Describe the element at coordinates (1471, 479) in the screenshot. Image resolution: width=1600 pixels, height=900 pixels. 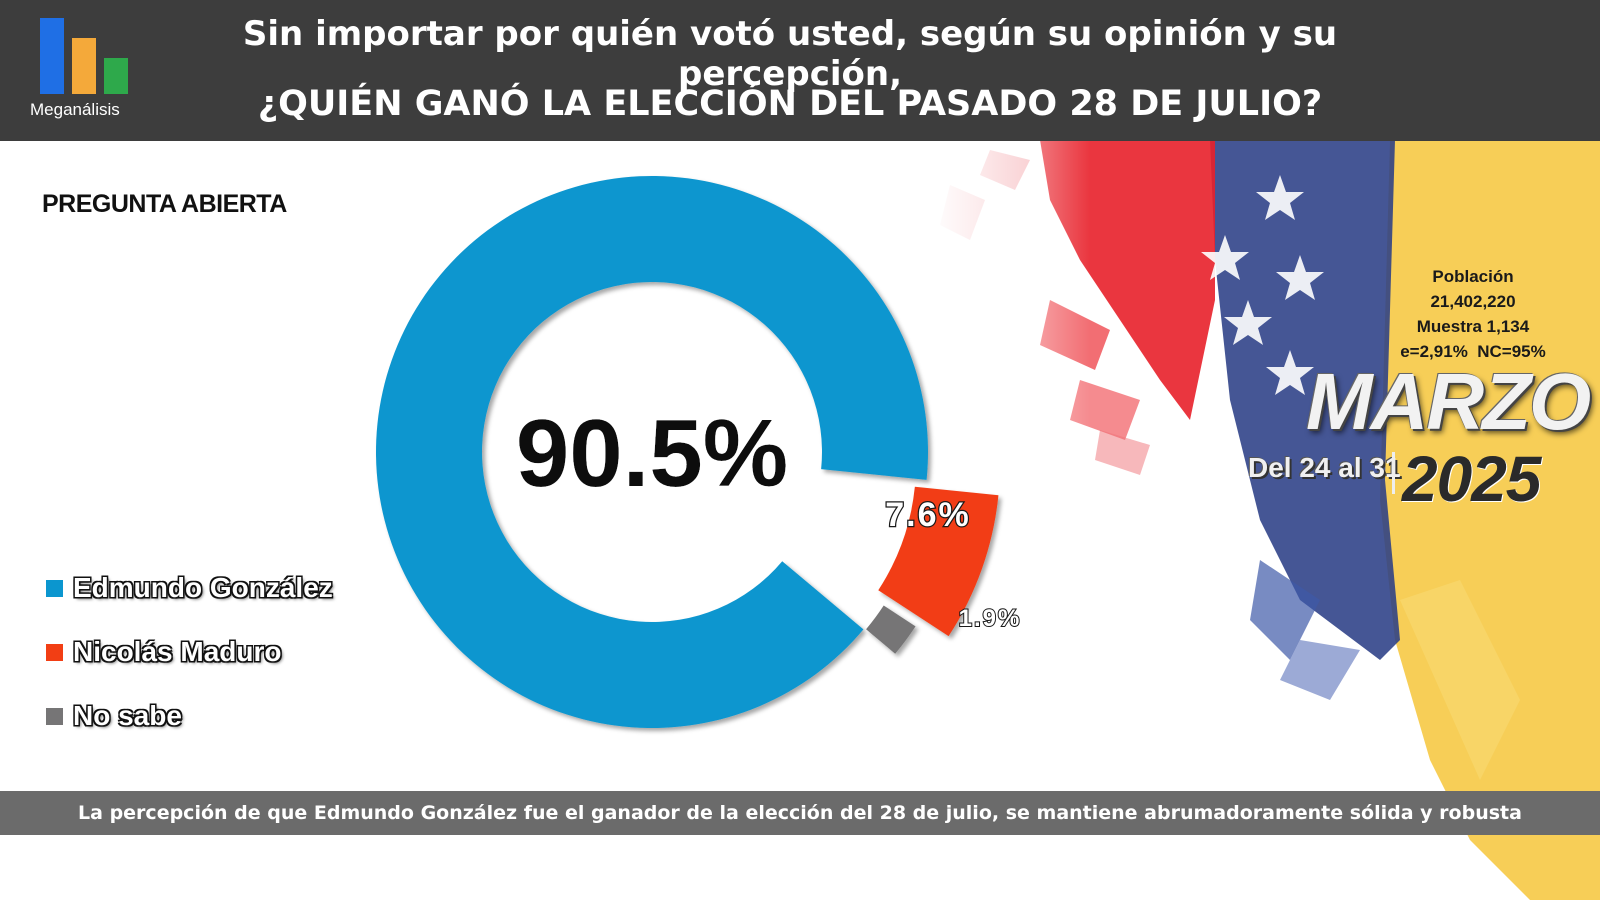
I see `survey-year: 2025` at that location.